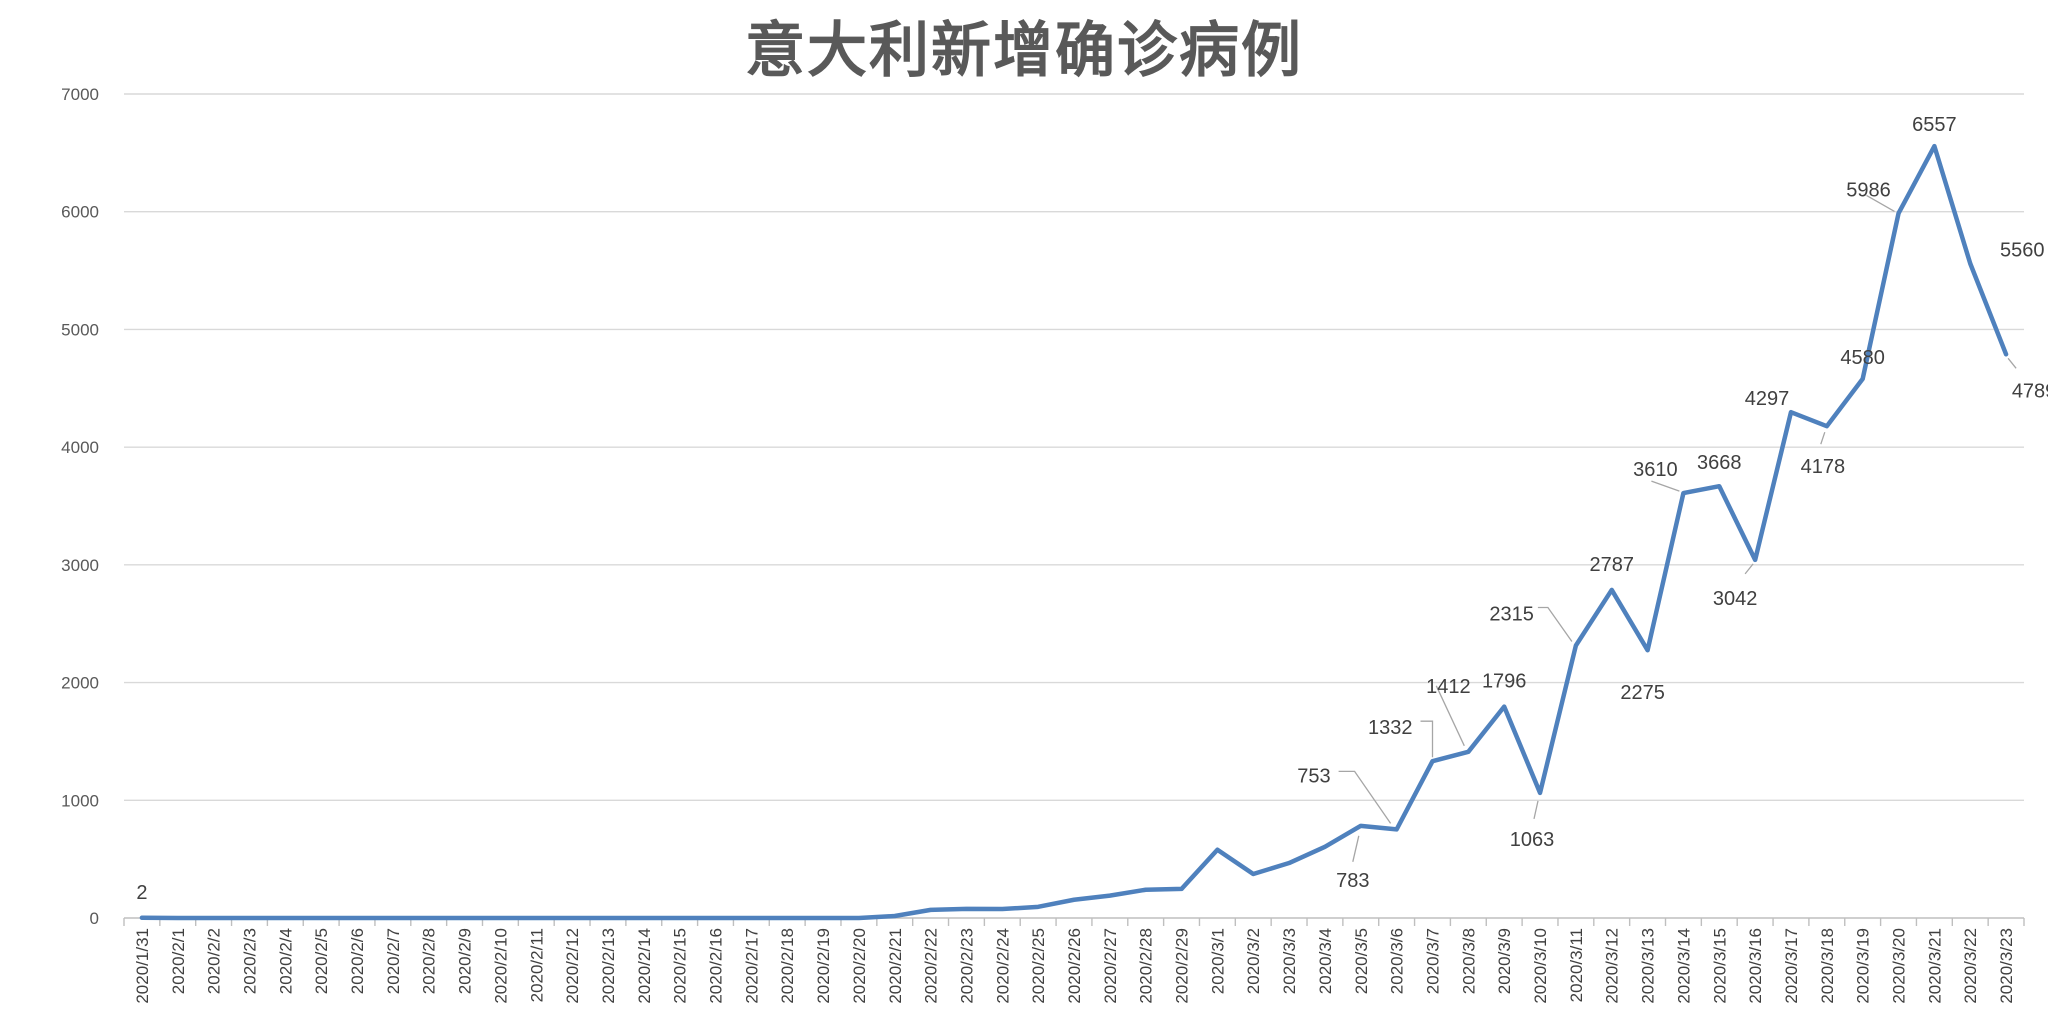 This screenshot has width=2048, height=1018. I want to click on data-label-39: 1063, so click(1532, 840).